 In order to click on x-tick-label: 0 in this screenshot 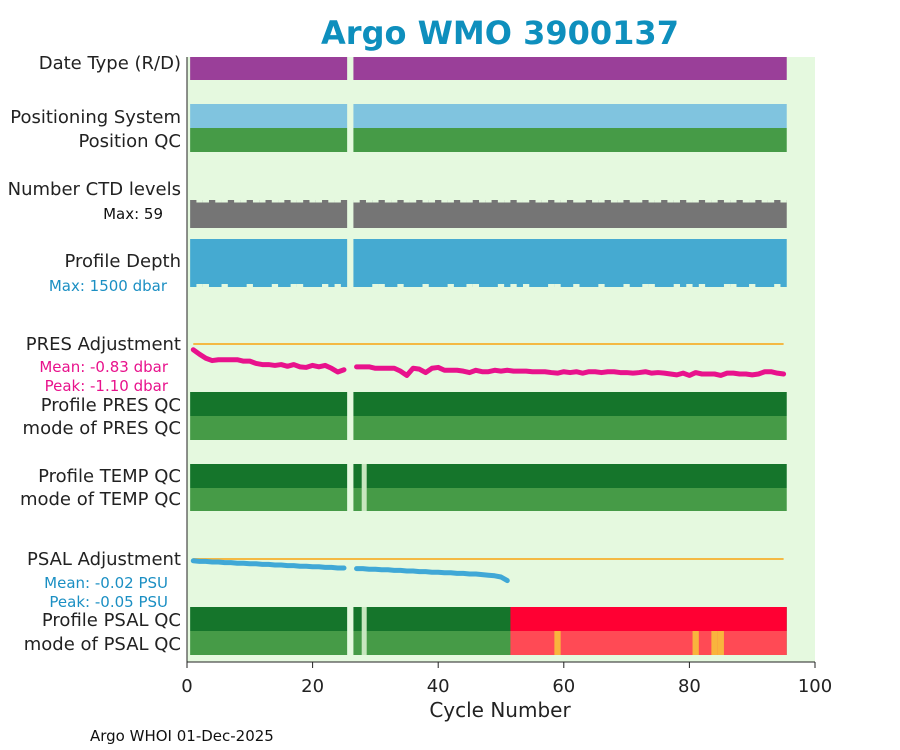, I will do `click(186, 686)`.